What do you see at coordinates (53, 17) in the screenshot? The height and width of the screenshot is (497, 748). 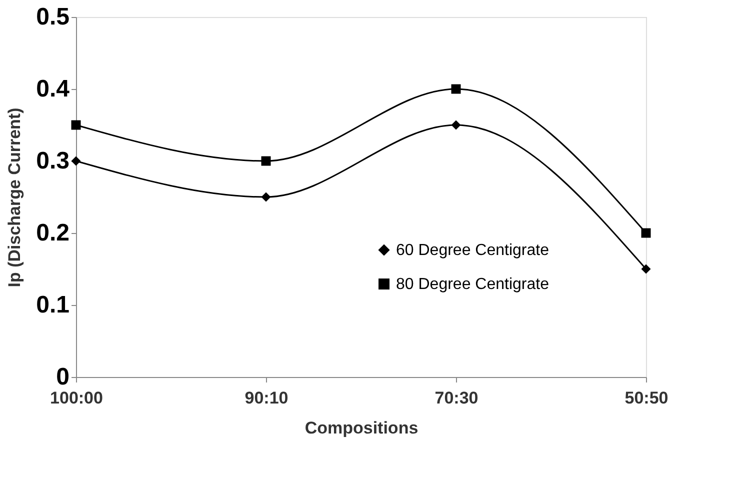 I see `y-tick-label: 0.5` at bounding box center [53, 17].